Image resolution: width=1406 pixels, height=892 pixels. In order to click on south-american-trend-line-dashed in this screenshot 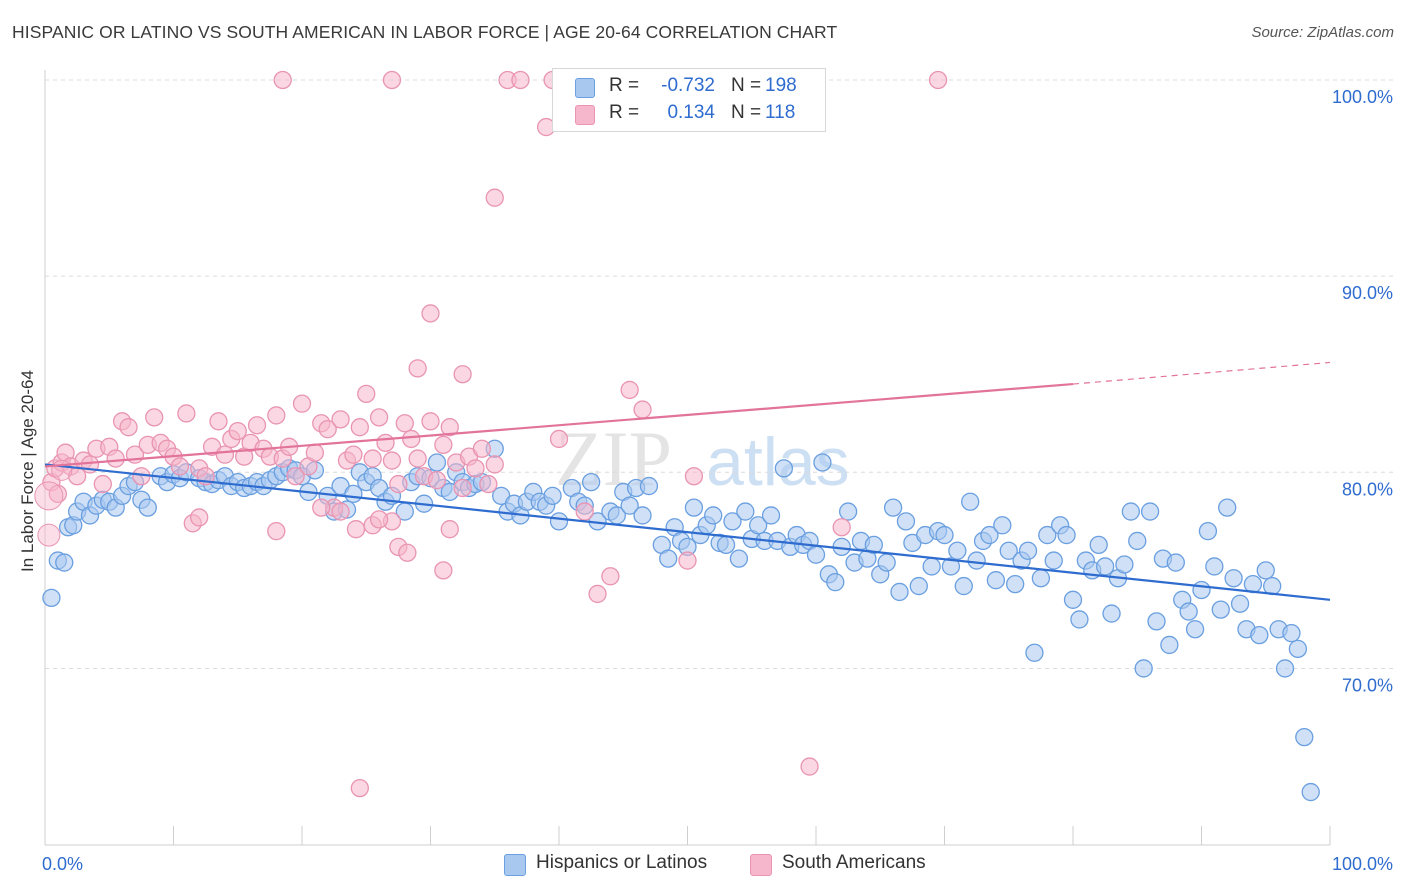, I will do `click(1201, 373)`.